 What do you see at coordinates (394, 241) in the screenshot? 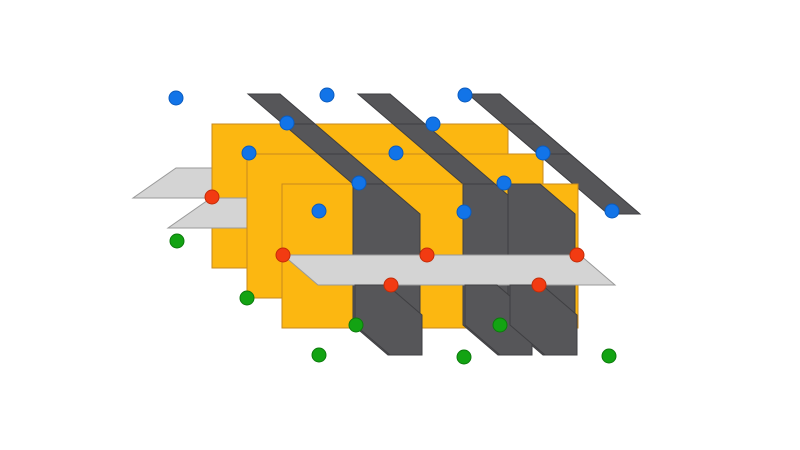
I see `markers-red-group` at bounding box center [394, 241].